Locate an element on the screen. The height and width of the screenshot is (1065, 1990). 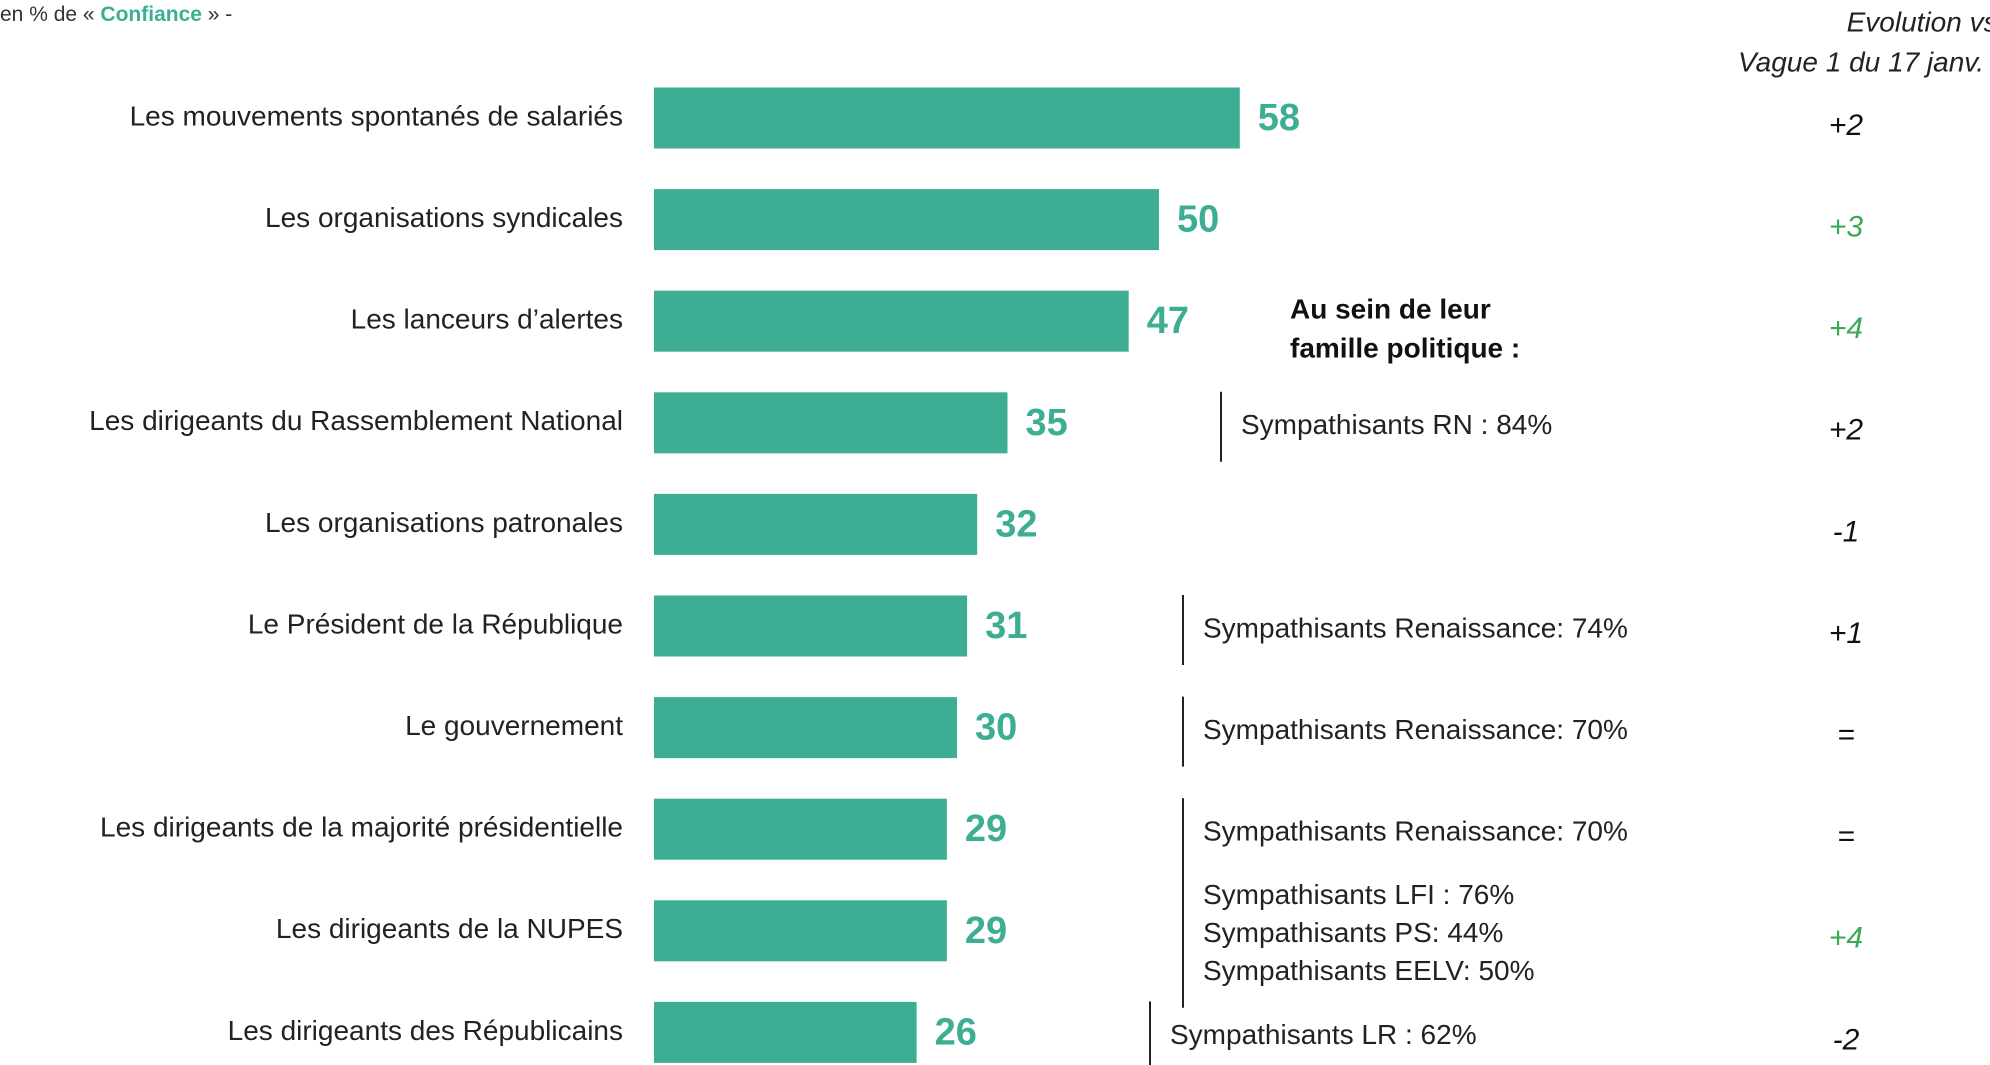
value-label: 35 is located at coordinates (1047, 423).